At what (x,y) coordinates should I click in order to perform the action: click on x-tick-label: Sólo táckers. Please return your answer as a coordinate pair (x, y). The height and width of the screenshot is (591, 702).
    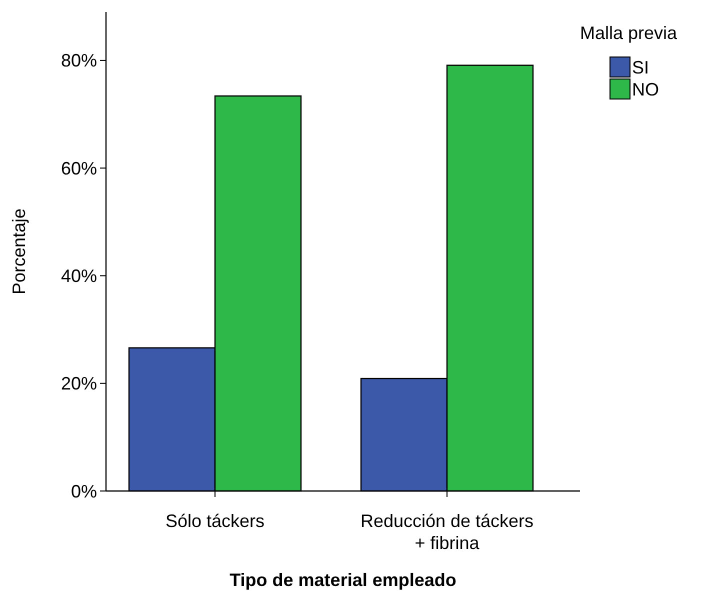
    Looking at the image, I should click on (215, 521).